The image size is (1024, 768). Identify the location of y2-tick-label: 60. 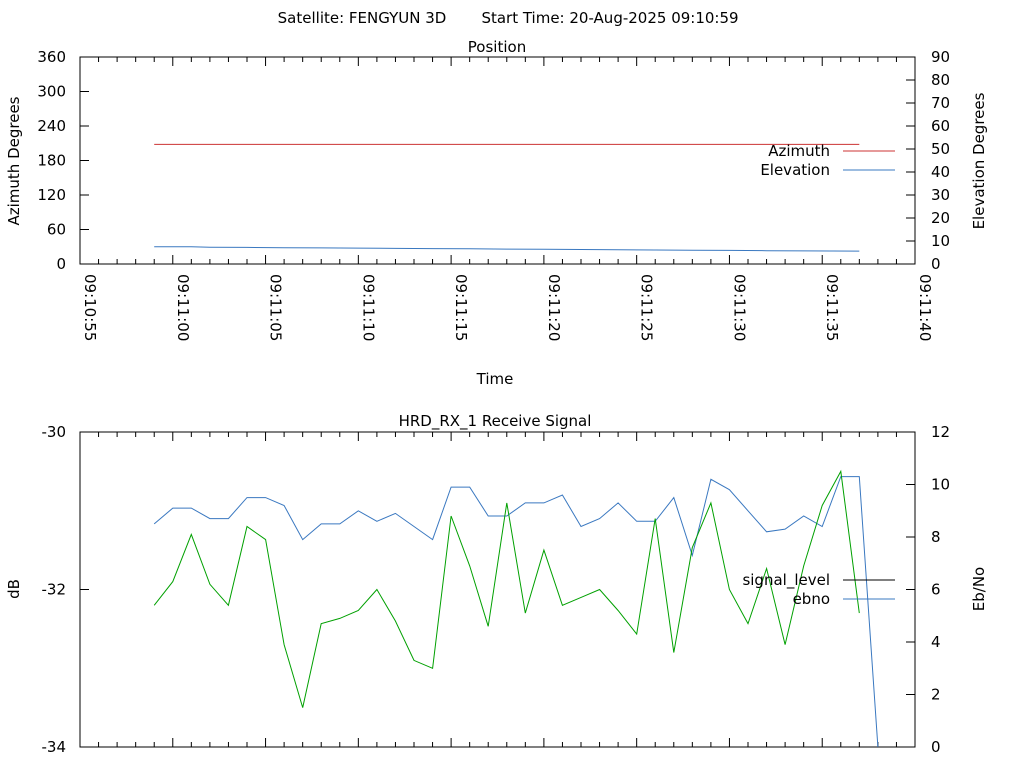
(940, 126).